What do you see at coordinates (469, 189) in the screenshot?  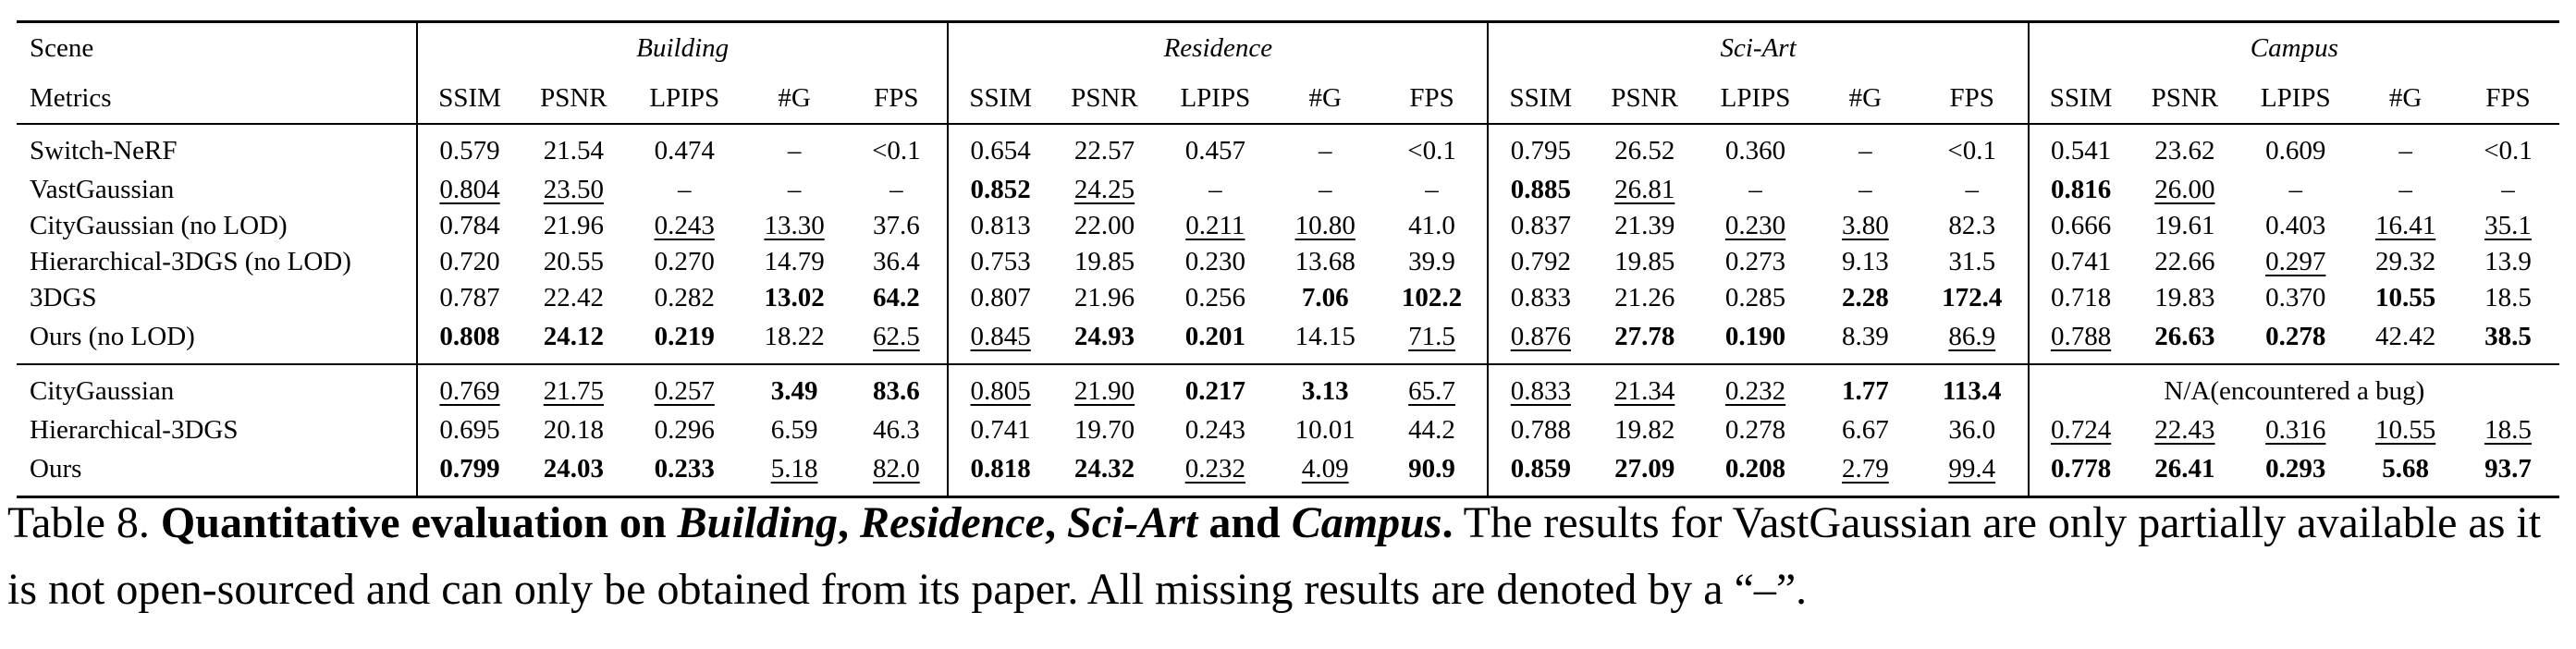 I see `cell-value: 0.804` at bounding box center [469, 189].